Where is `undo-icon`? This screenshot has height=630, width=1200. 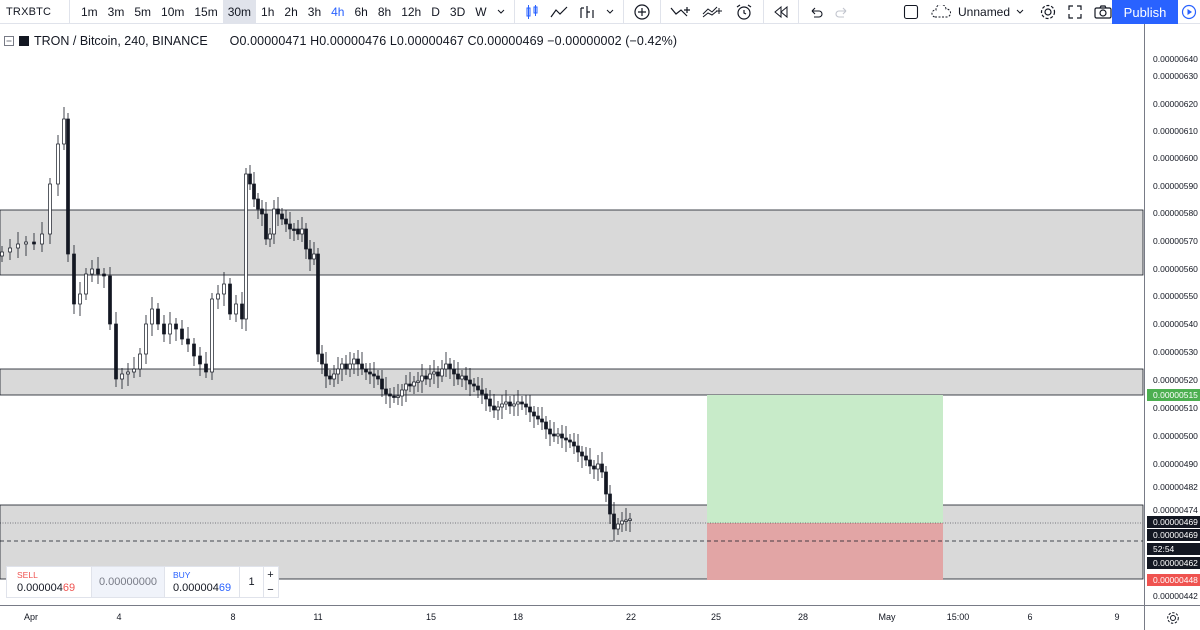 undo-icon is located at coordinates (816, 12).